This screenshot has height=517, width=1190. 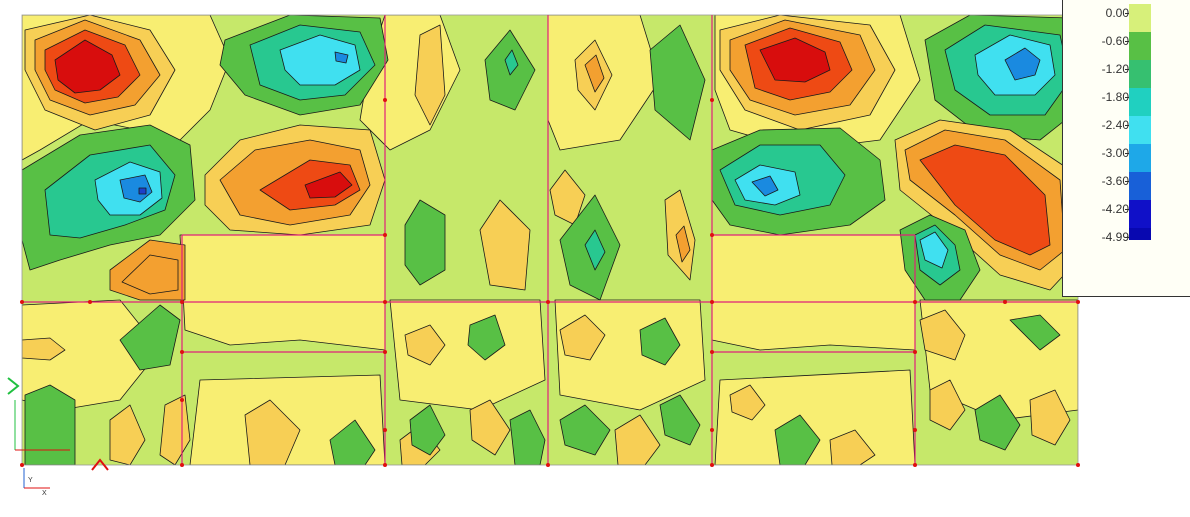 I want to click on legend-level-label: -4.20, so click(x=1115, y=209).